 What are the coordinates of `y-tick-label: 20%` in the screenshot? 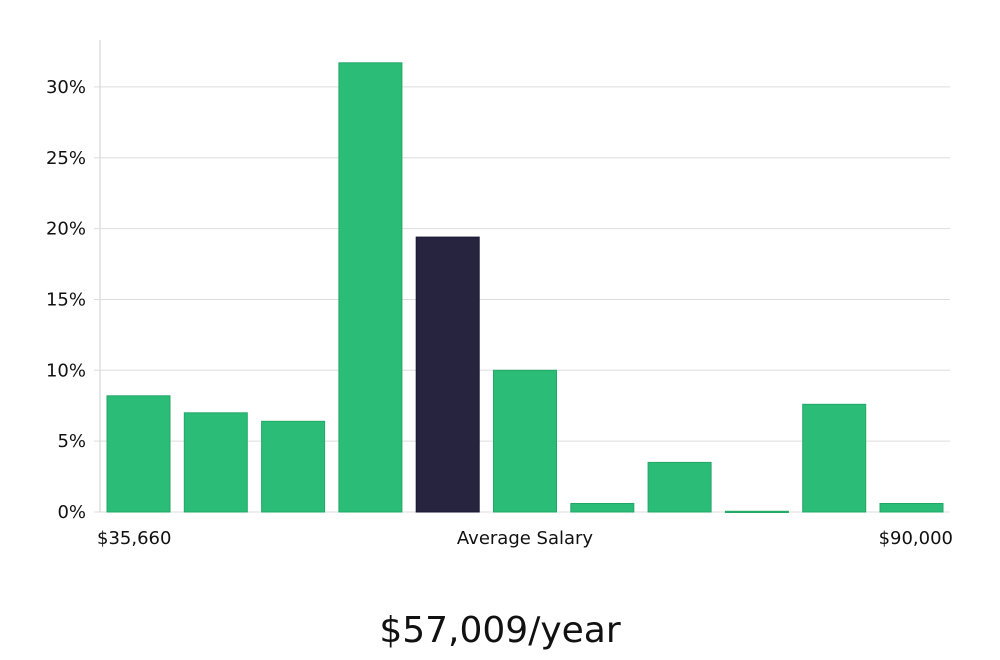 It's located at (66, 229).